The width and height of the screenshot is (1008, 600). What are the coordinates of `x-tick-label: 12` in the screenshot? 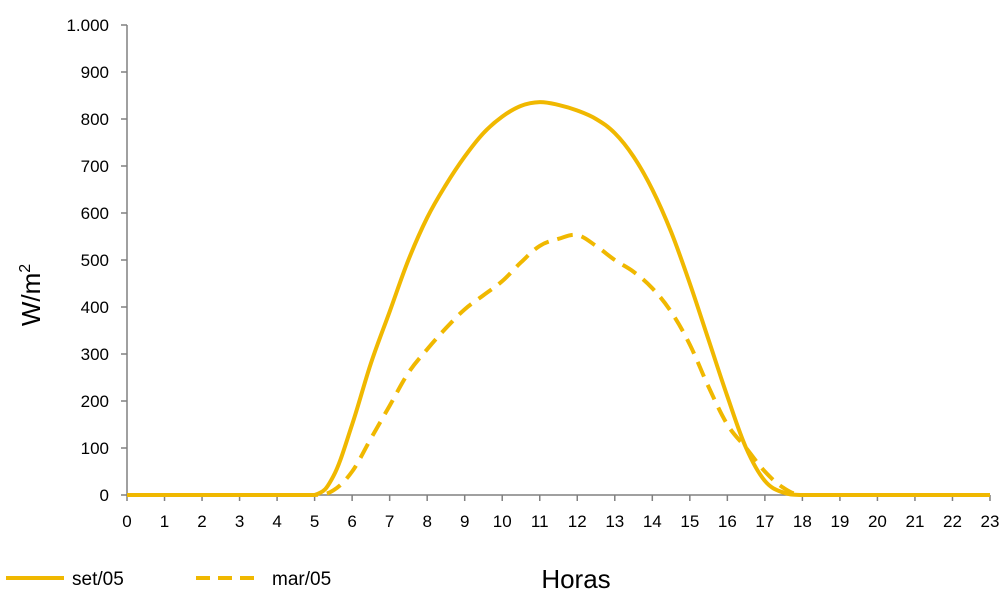 It's located at (577, 521).